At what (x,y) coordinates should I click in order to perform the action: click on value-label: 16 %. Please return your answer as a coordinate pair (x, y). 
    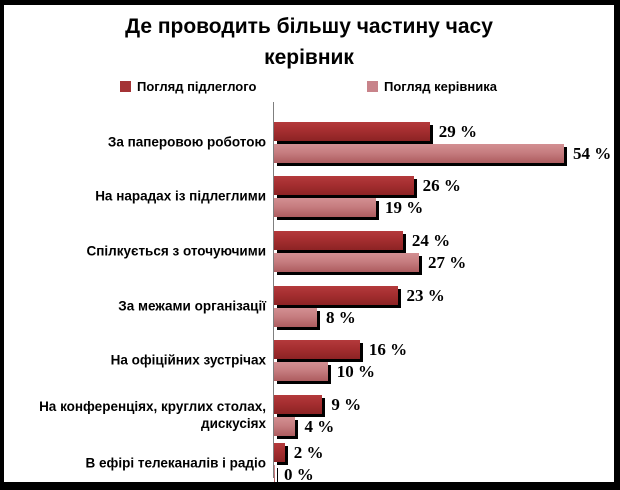
    Looking at the image, I should click on (388, 349).